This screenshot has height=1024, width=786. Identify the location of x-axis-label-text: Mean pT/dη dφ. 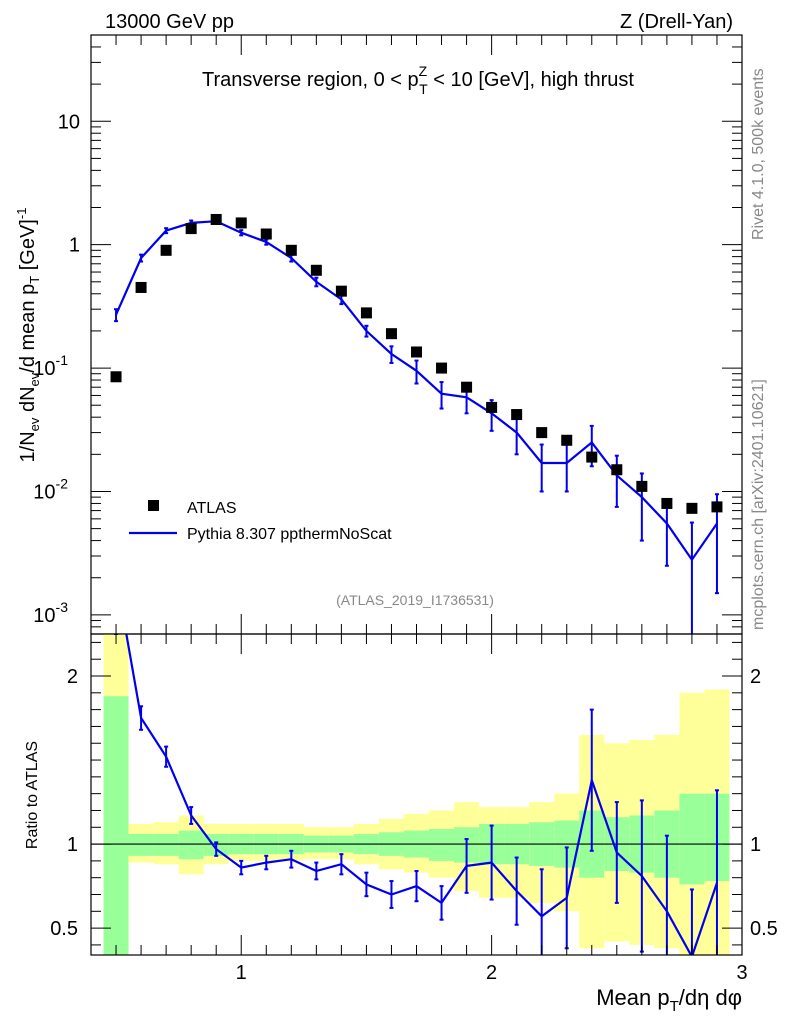
(669, 1000).